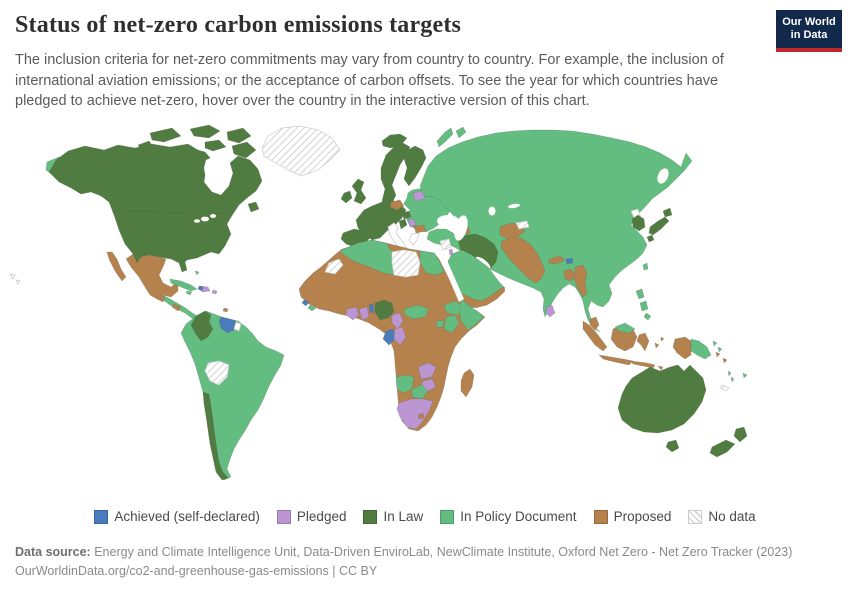 This screenshot has height=600, width=850. I want to click on region-baja-california, so click(116, 266).